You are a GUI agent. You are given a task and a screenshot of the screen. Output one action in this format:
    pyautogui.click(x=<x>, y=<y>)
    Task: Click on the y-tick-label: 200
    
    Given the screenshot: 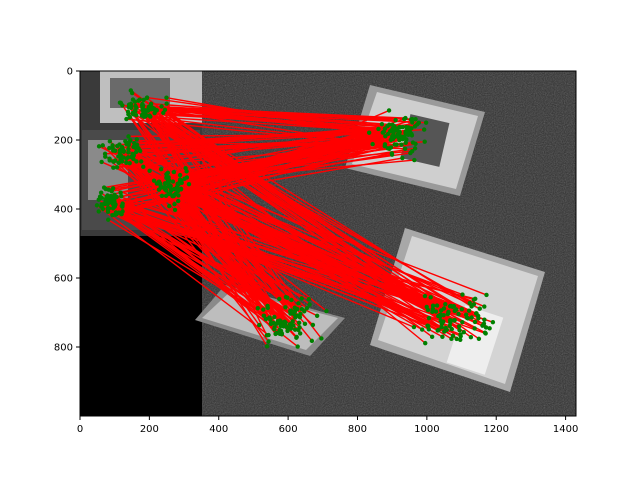 What is the action you would take?
    pyautogui.click(x=63, y=141)
    